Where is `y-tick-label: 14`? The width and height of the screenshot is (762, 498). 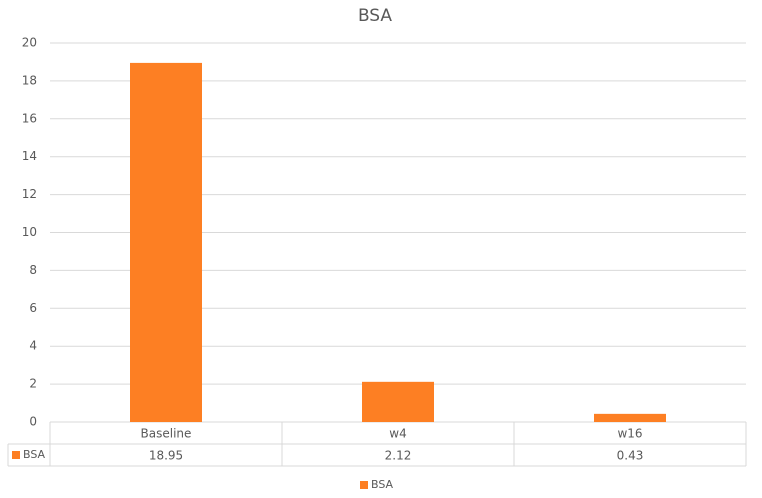
y-tick-label: 14 is located at coordinates (29, 156).